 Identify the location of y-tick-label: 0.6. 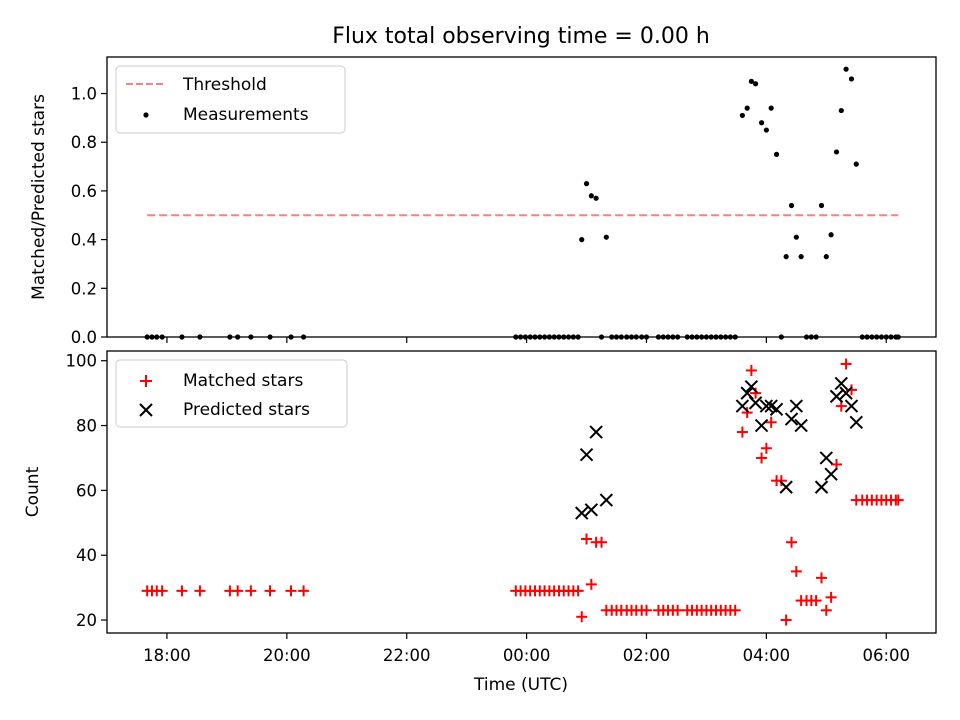
(84, 191).